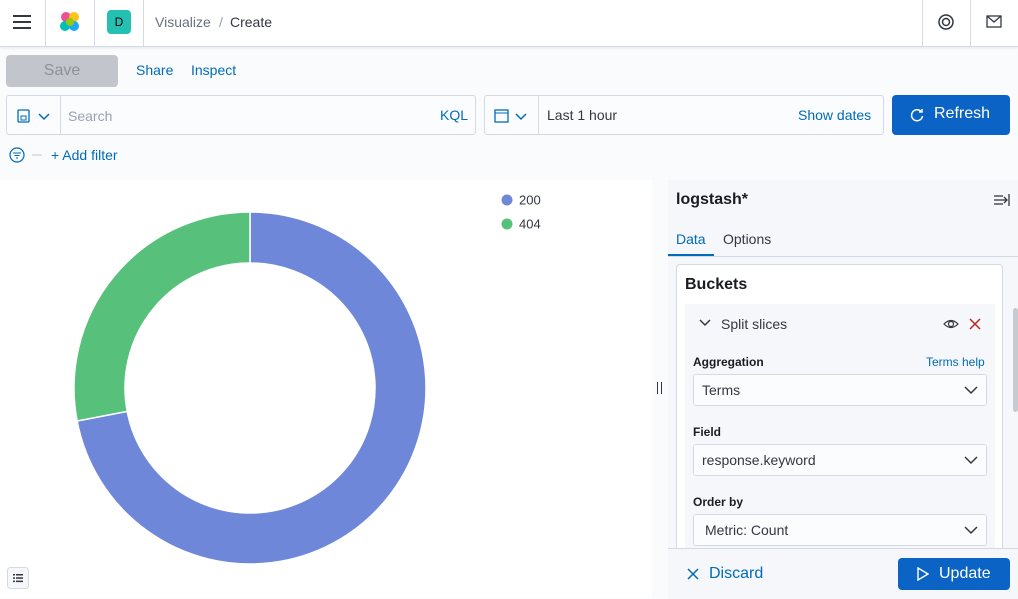 Image resolution: width=1018 pixels, height=599 pixels. Describe the element at coordinates (728, 362) in the screenshot. I see `field-label: Aggregation` at that location.